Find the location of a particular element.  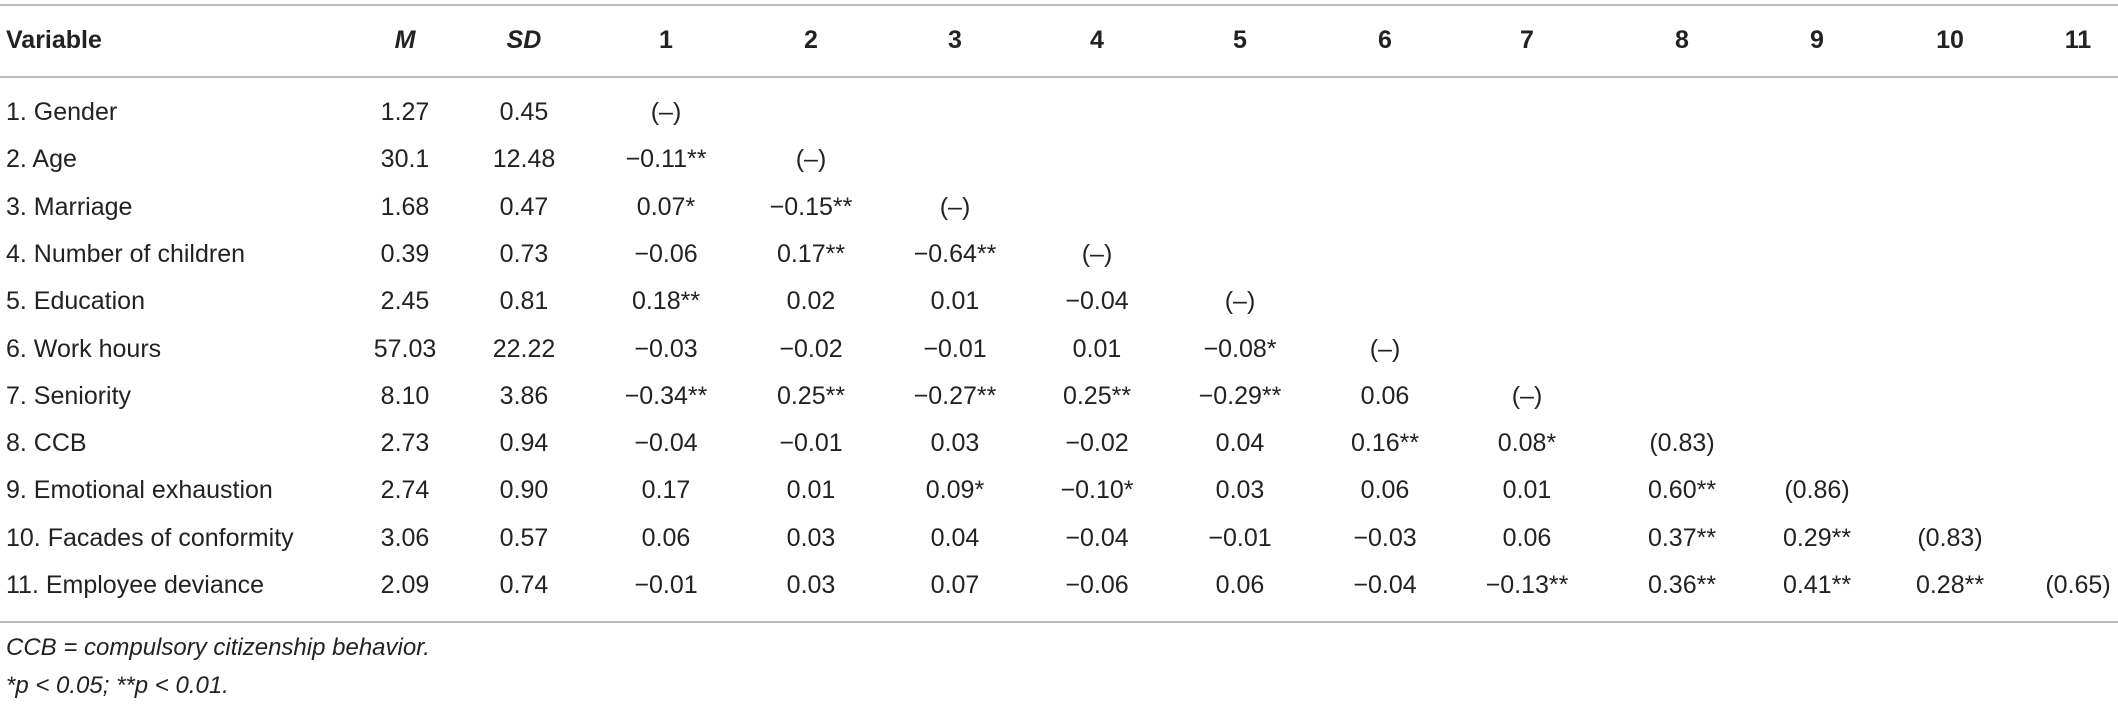

table-cell: 2.45 is located at coordinates (405, 301).